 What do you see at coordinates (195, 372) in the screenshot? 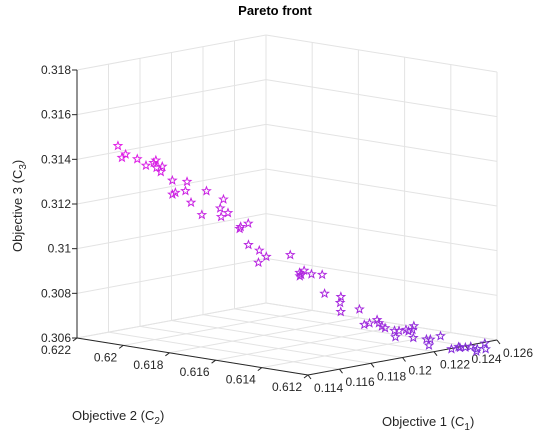
I see `y-tick-label: 0.616` at bounding box center [195, 372].